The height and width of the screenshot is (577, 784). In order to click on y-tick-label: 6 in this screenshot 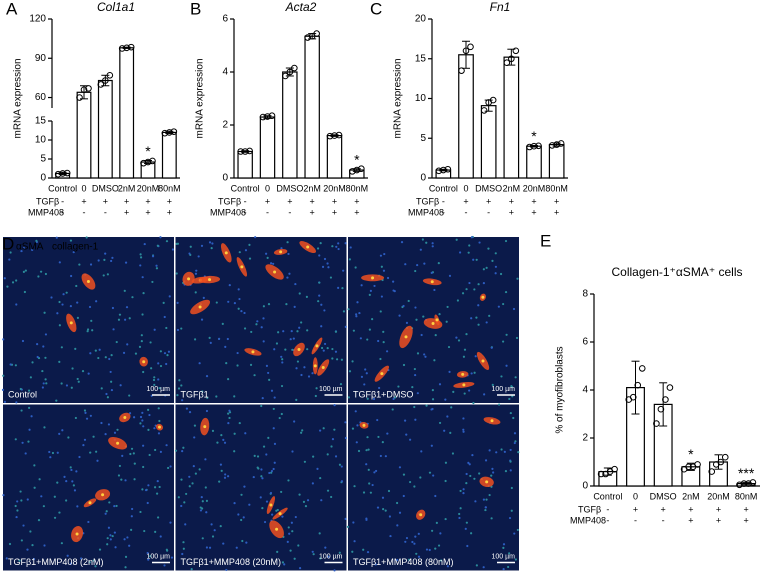, I will do `click(585, 342)`.